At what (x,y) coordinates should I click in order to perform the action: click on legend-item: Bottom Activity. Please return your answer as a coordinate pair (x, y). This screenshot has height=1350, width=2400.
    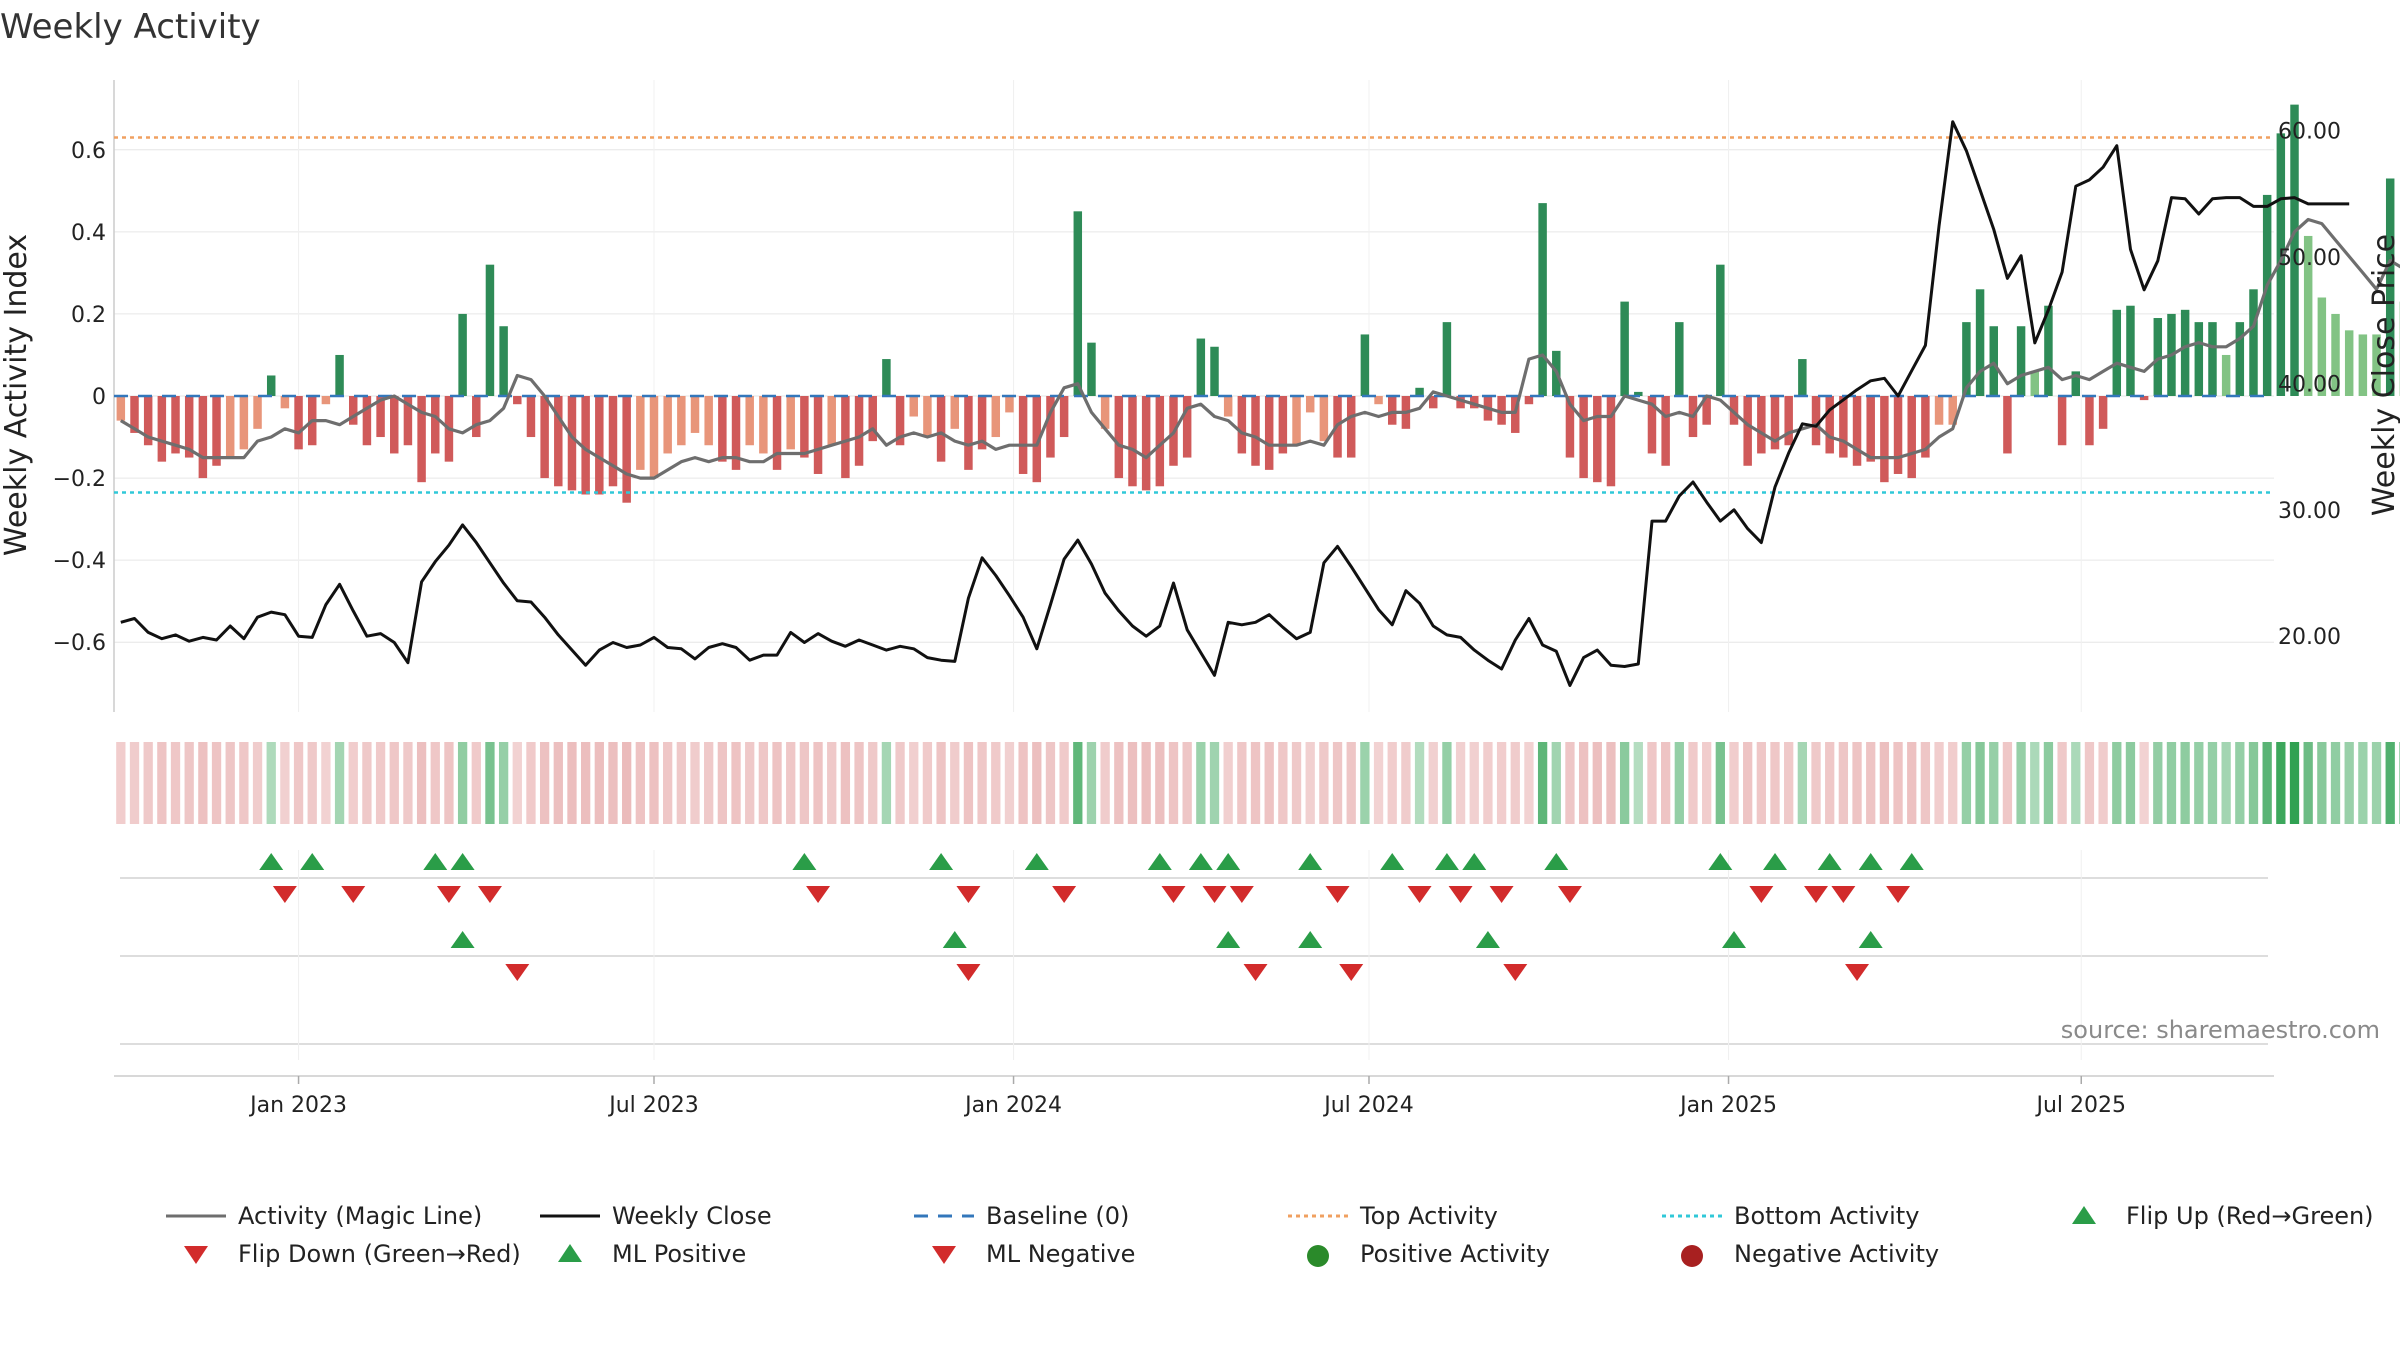
    Looking at the image, I should click on (1790, 1216).